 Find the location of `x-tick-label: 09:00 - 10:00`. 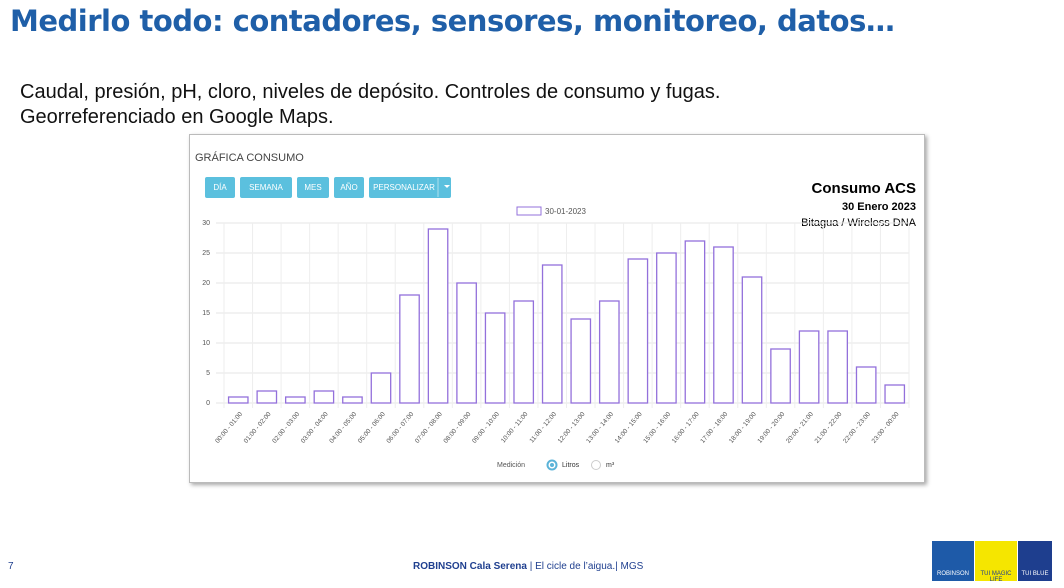

x-tick-label: 09:00 - 10:00 is located at coordinates (486, 428).